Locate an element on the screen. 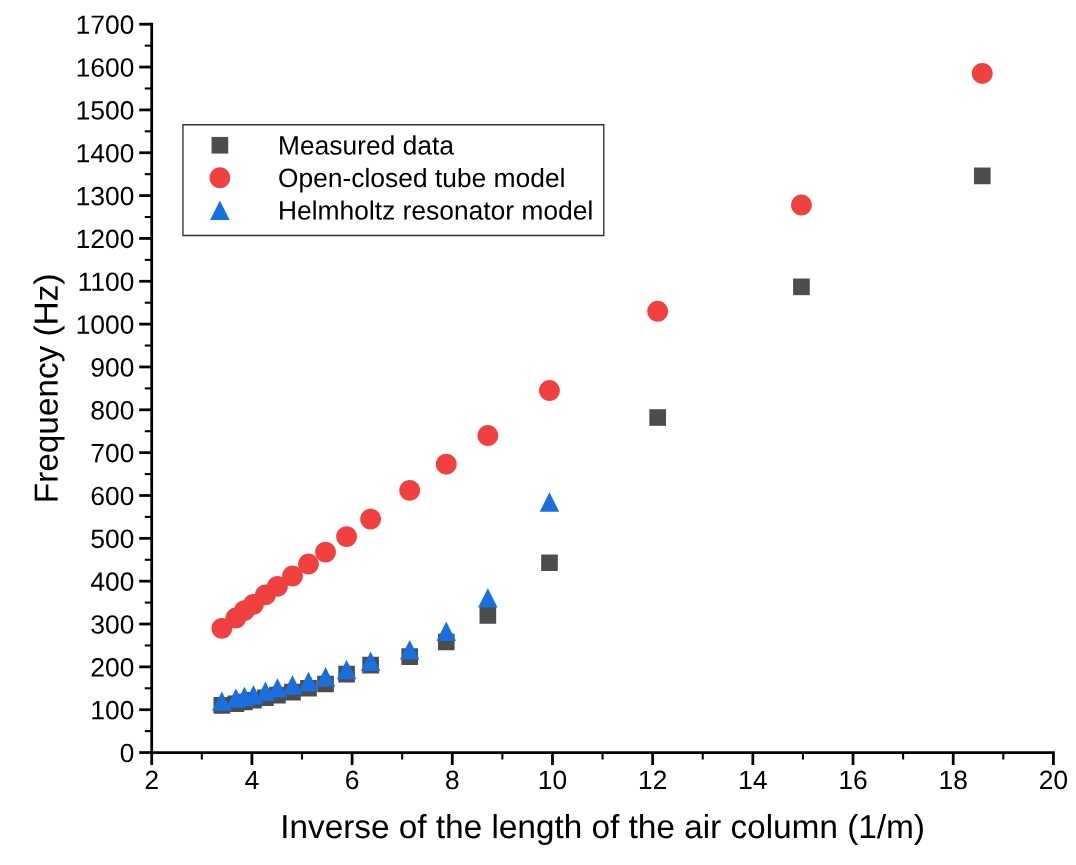 The height and width of the screenshot is (865, 1076). x-tick-label: 16 is located at coordinates (853, 780).